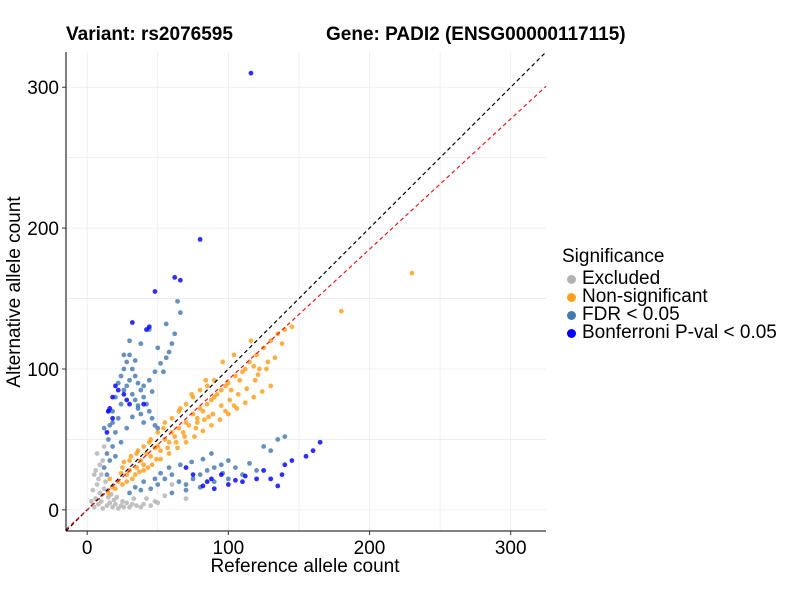 The image size is (800, 600). I want to click on chart-title-variant: Variant: rs2076595, so click(149, 34).